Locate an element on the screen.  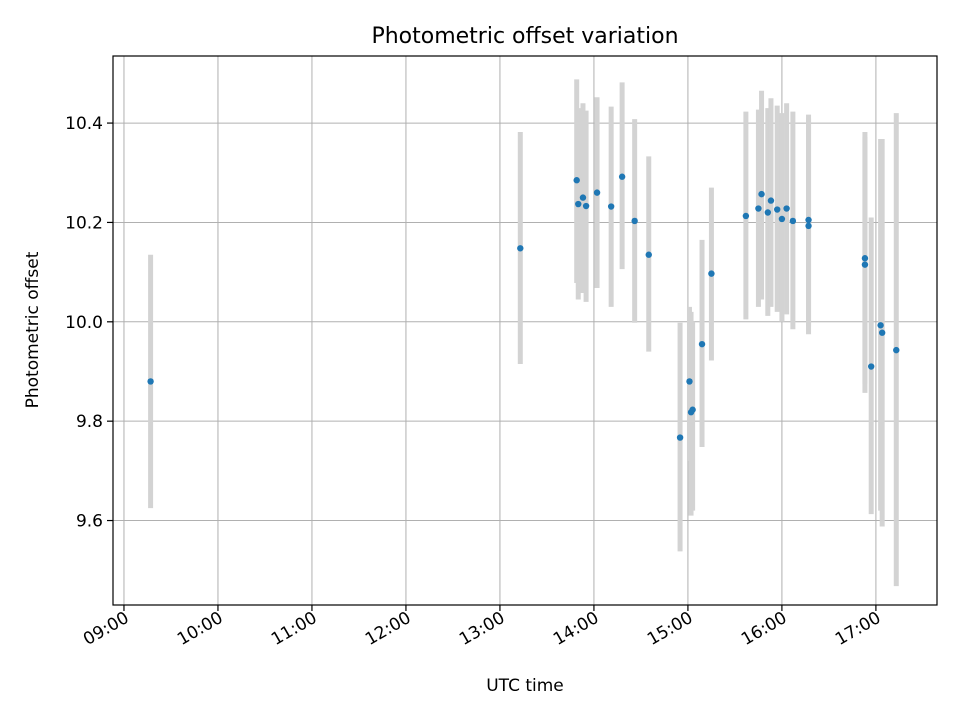
x-tick-label: 09:00 is located at coordinates (106, 629).